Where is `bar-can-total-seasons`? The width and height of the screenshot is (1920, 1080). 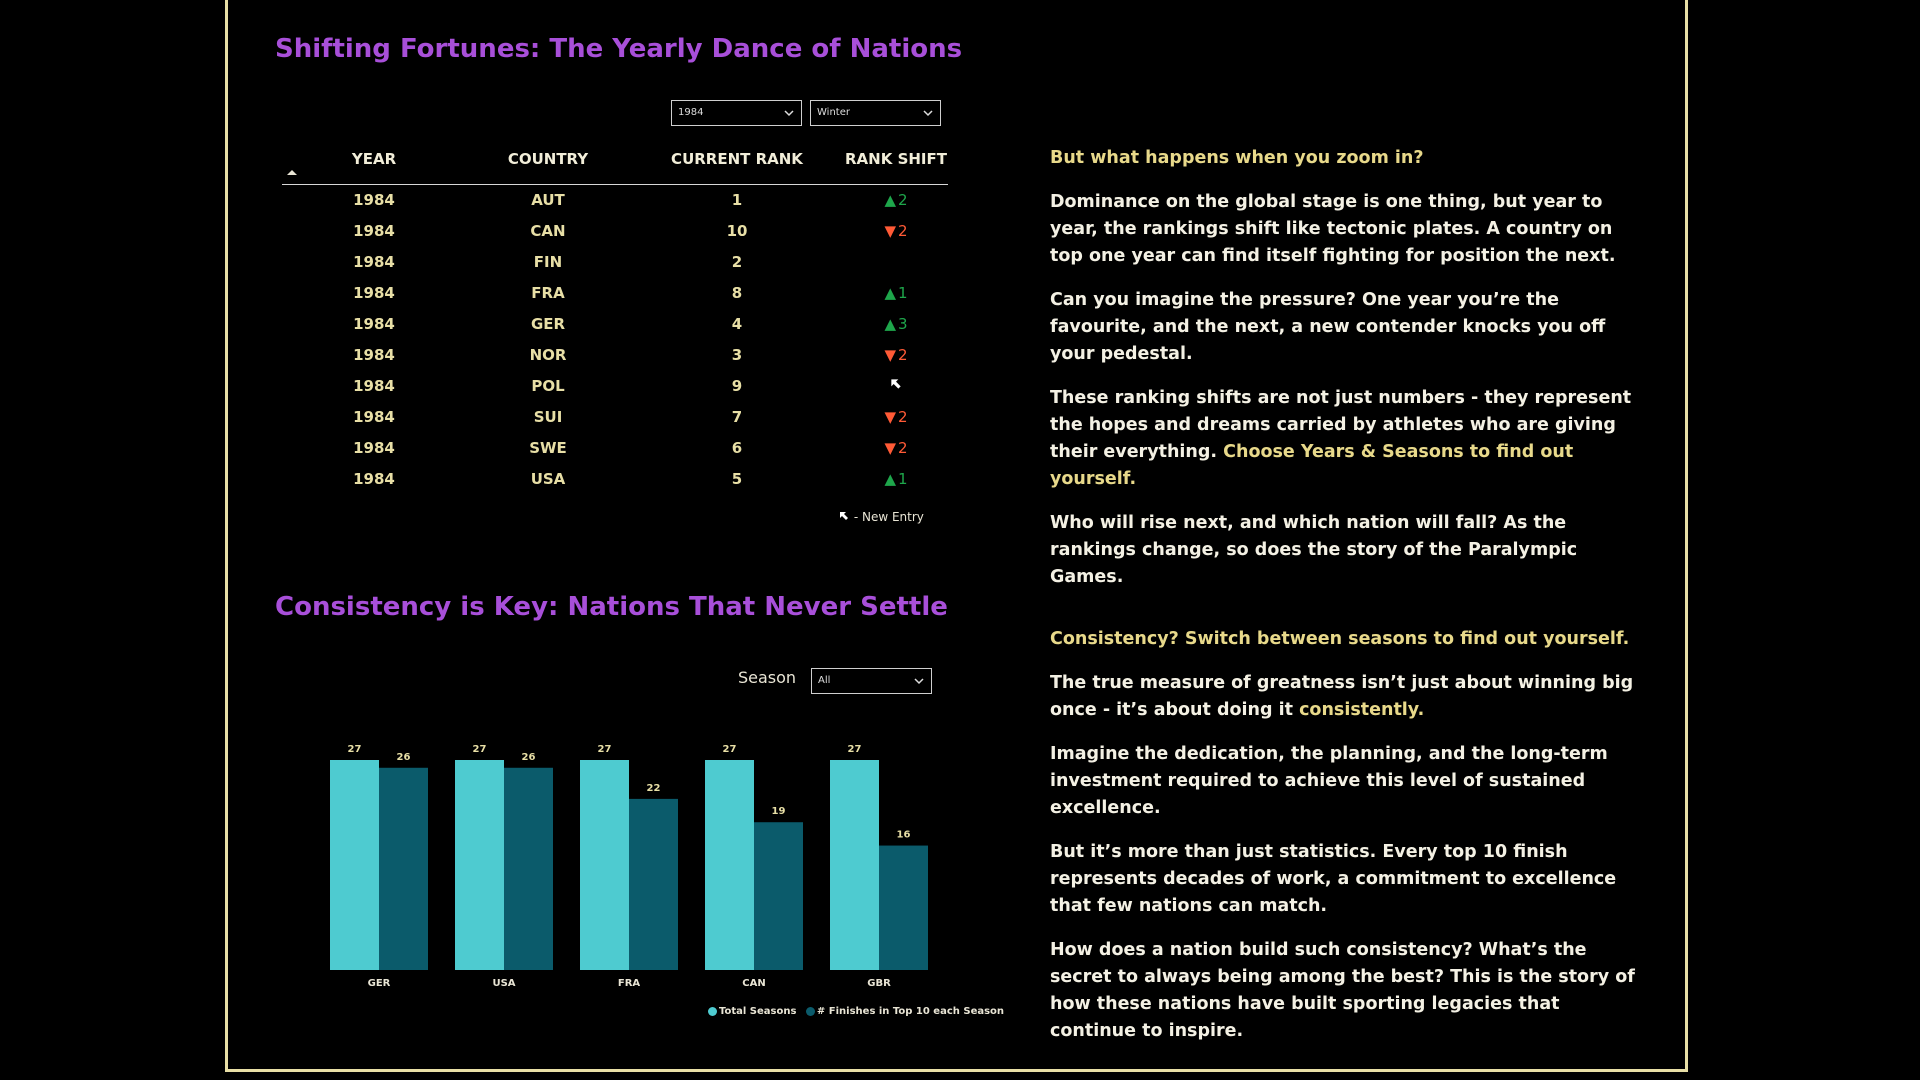 bar-can-total-seasons is located at coordinates (729, 865).